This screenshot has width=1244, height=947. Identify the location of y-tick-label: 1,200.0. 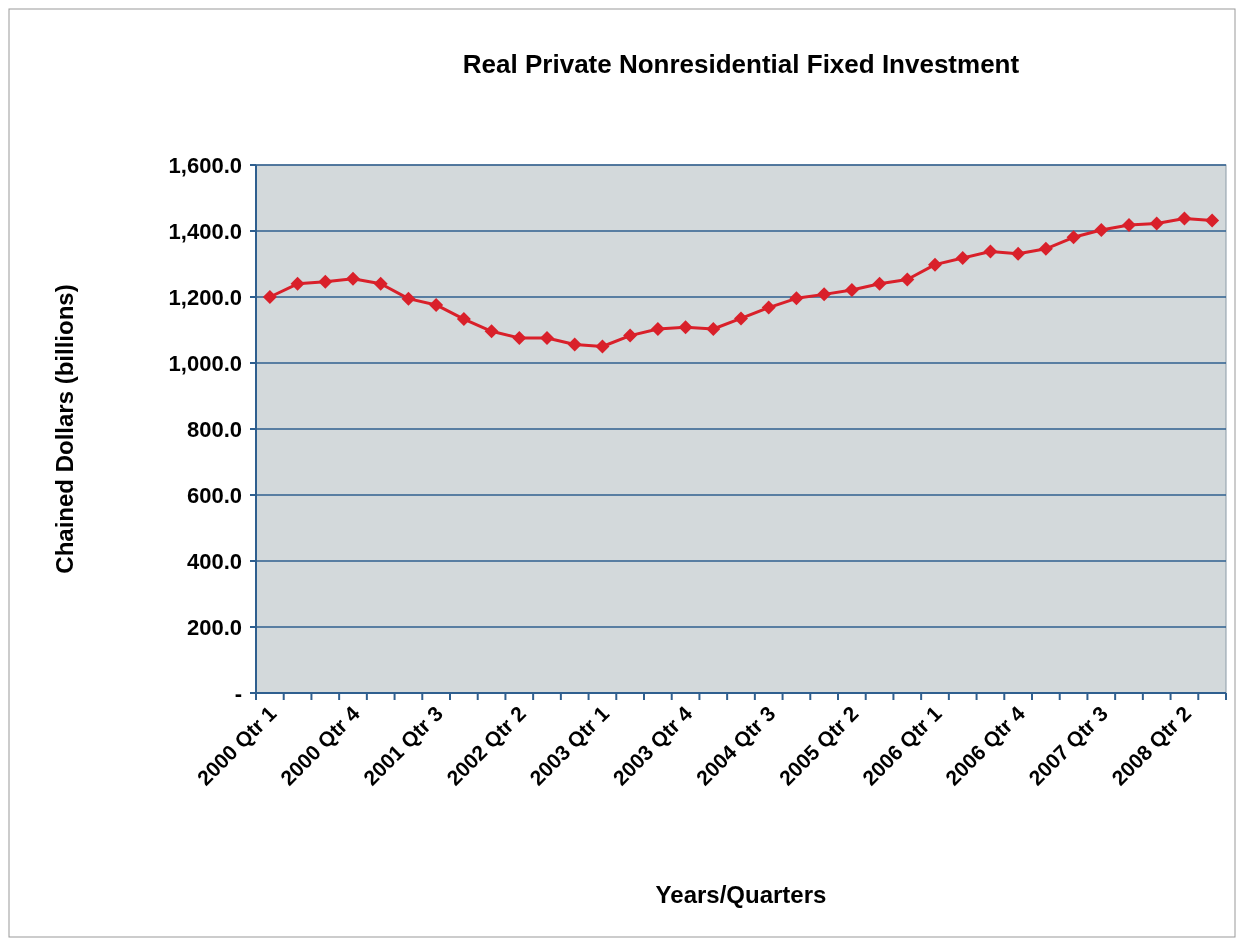
(205, 297).